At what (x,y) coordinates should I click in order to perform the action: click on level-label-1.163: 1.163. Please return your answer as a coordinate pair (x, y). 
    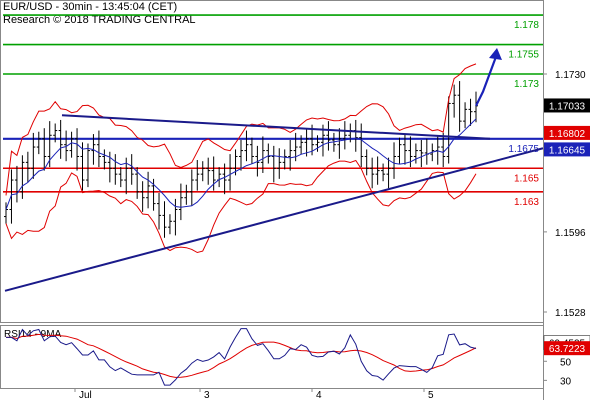
    Looking at the image, I should click on (526, 202).